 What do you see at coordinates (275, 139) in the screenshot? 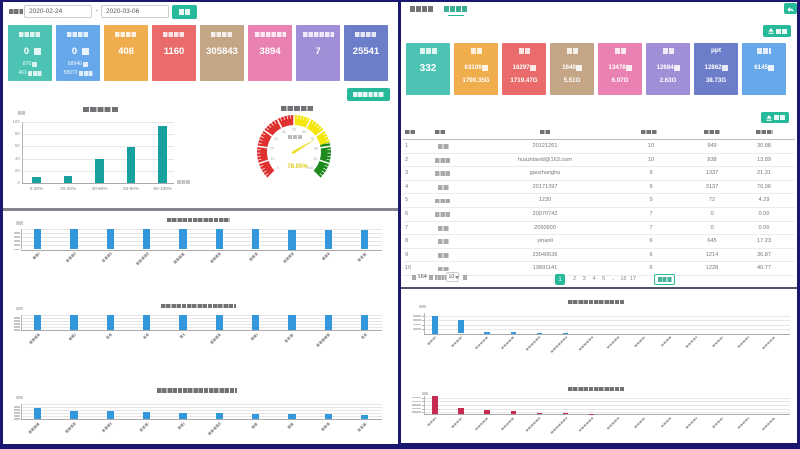
I see `svg-text: 30` at bounding box center [275, 139].